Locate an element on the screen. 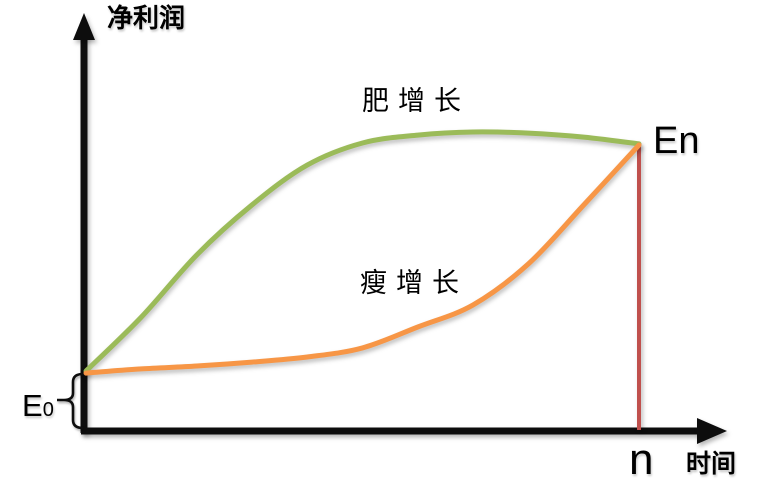 The image size is (759, 494). e0-subscript-text: 0 is located at coordinates (48, 410).